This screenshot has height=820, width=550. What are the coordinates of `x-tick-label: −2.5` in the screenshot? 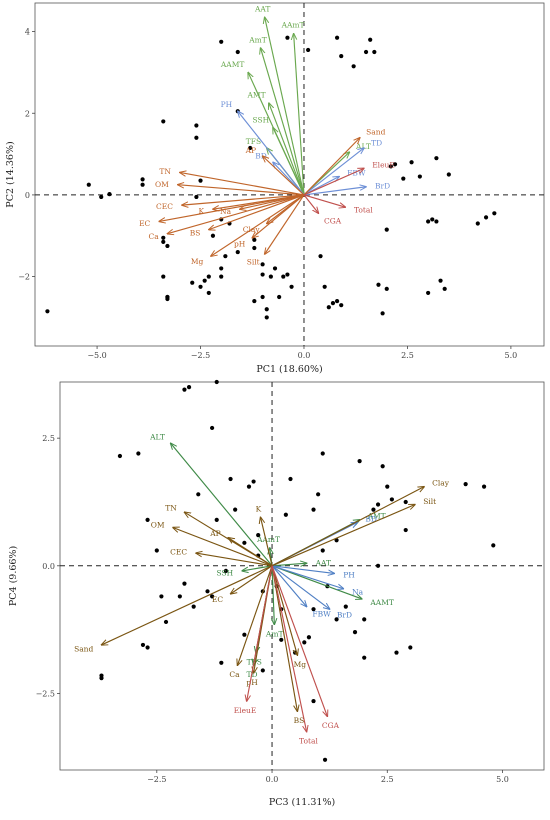 It's located at (156, 779).